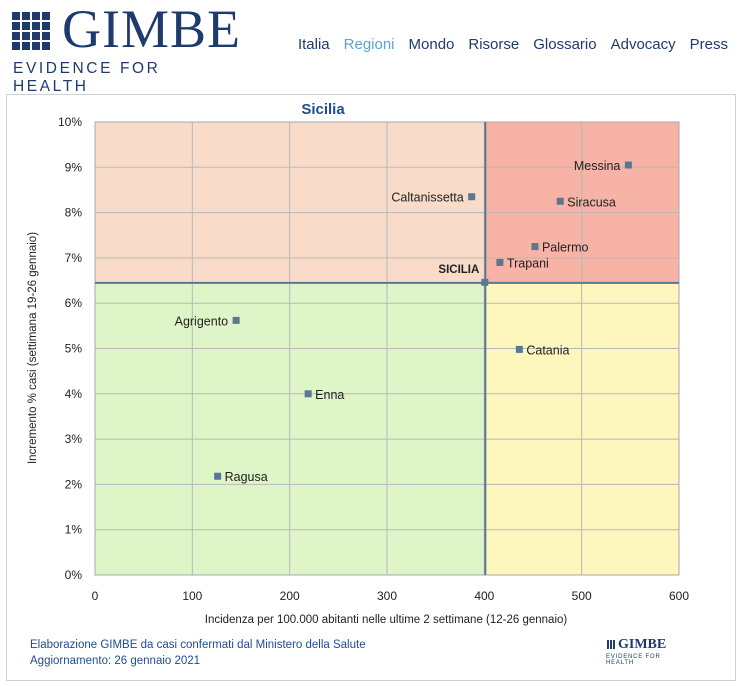  What do you see at coordinates (565, 248) in the screenshot?
I see `point-label-palermo: Palermo` at bounding box center [565, 248].